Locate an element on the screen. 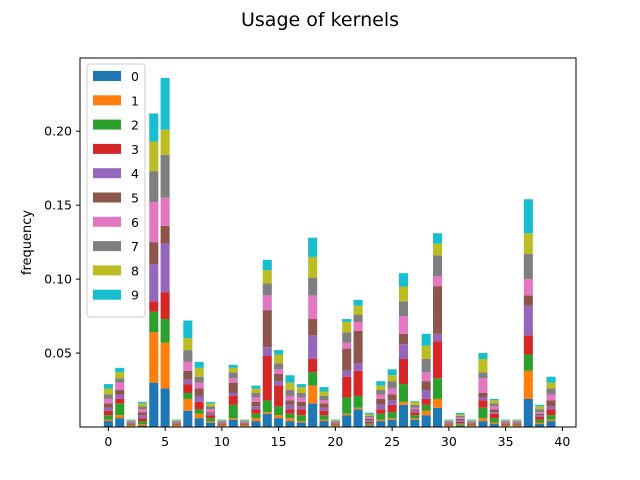 This screenshot has height=480, width=640. x-tick-label-25: 25 is located at coordinates (392, 441).